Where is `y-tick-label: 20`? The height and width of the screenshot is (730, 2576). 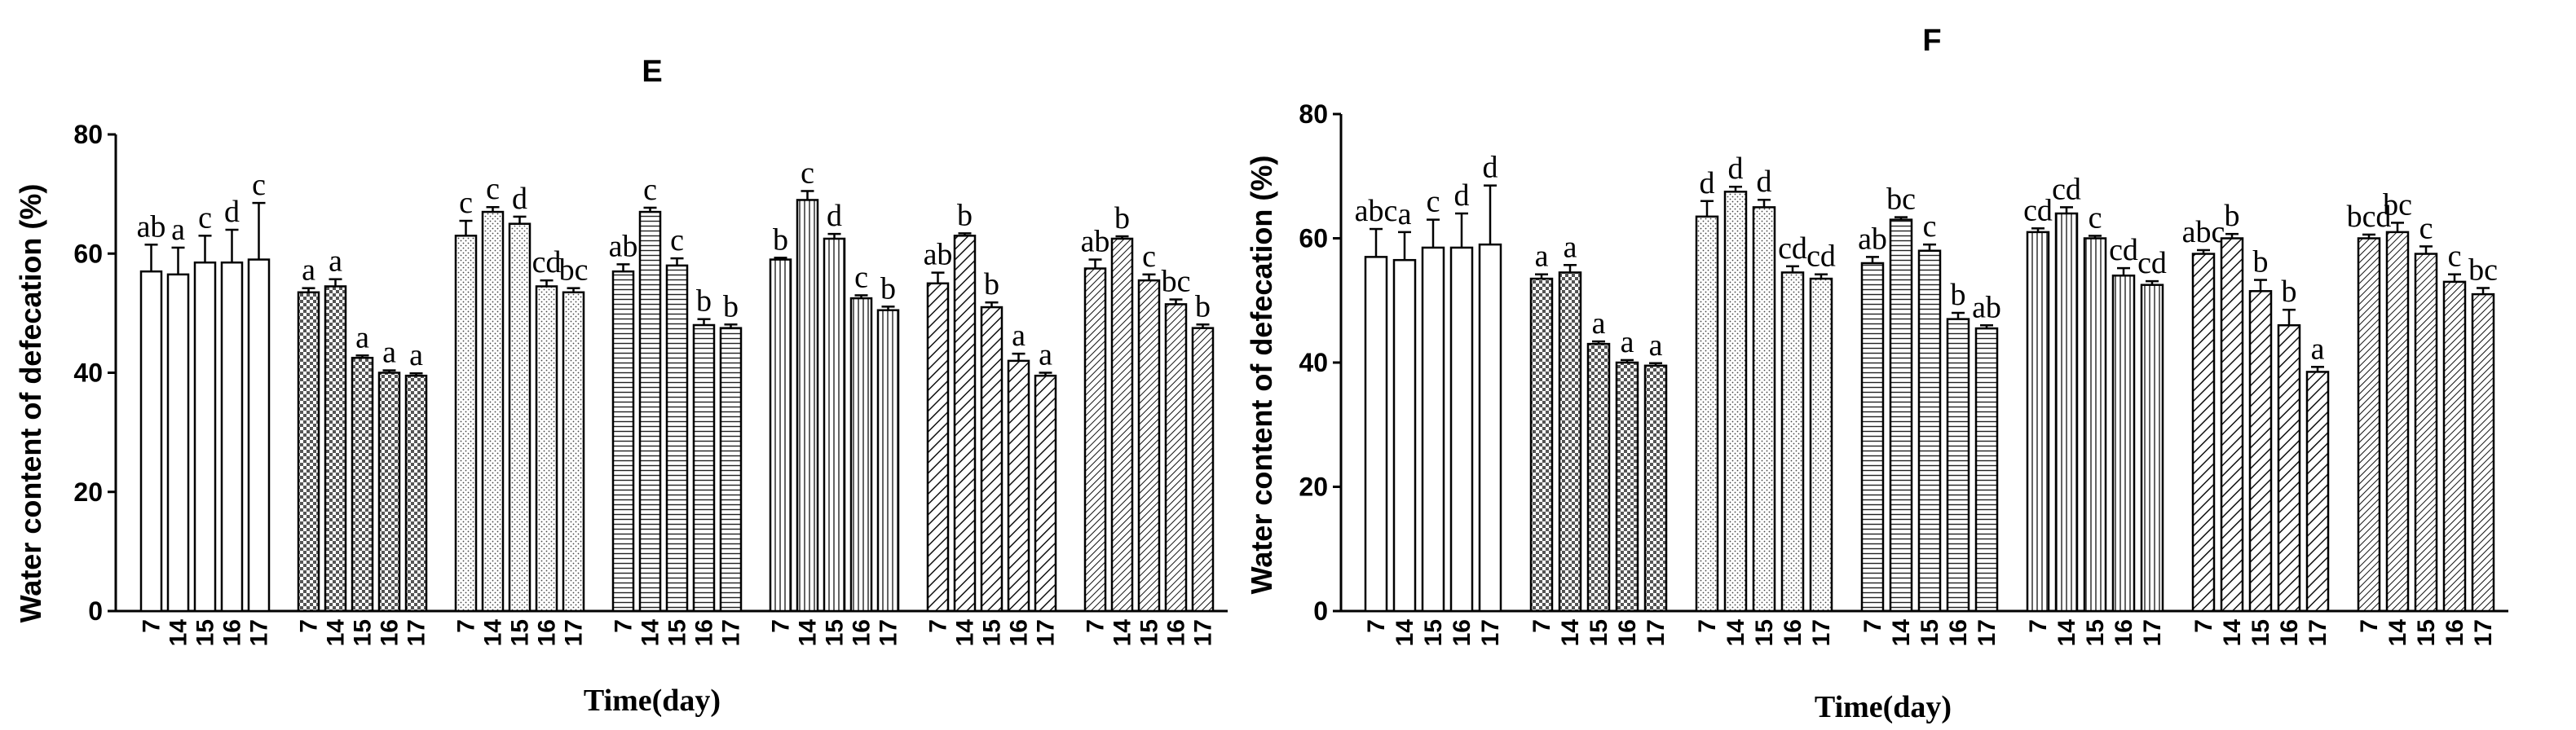 y-tick-label: 20 is located at coordinates (1313, 488).